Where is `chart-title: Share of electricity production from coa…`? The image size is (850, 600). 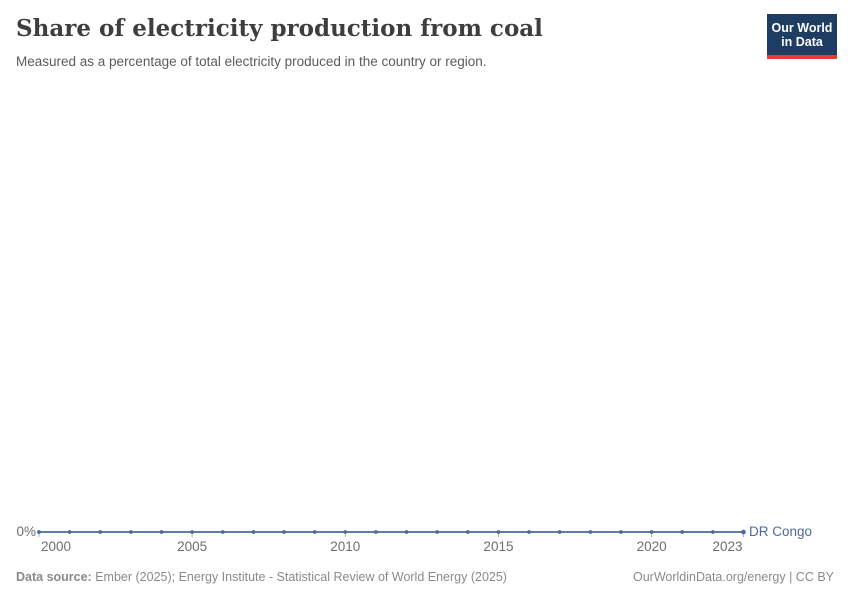
chart-title: Share of electricity production from coa… is located at coordinates (279, 28).